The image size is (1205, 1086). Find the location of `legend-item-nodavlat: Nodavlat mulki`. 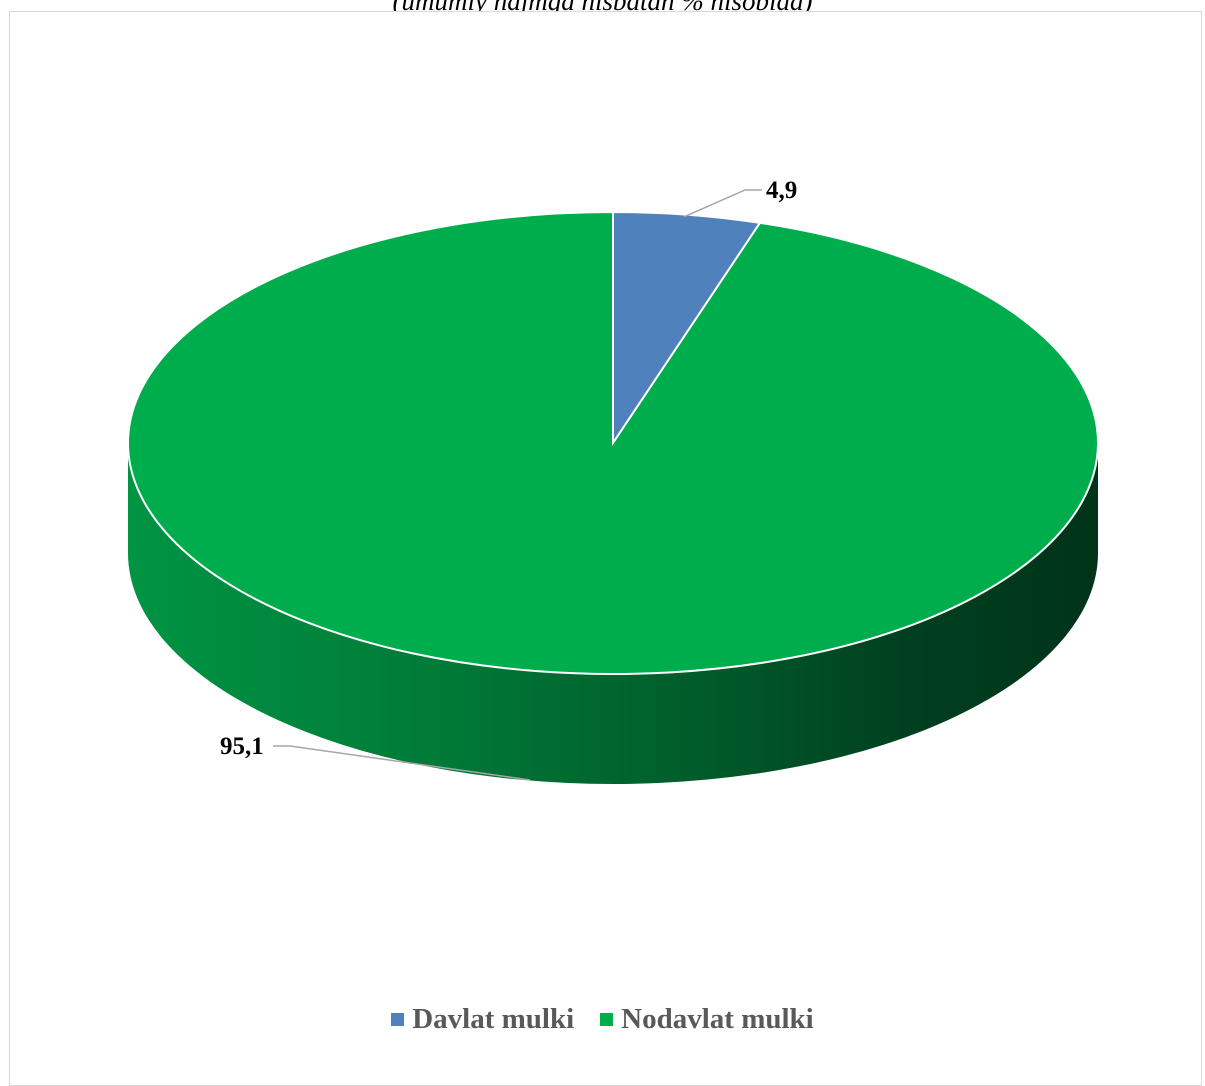

legend-item-nodavlat: Nodavlat mulki is located at coordinates (707, 1019).